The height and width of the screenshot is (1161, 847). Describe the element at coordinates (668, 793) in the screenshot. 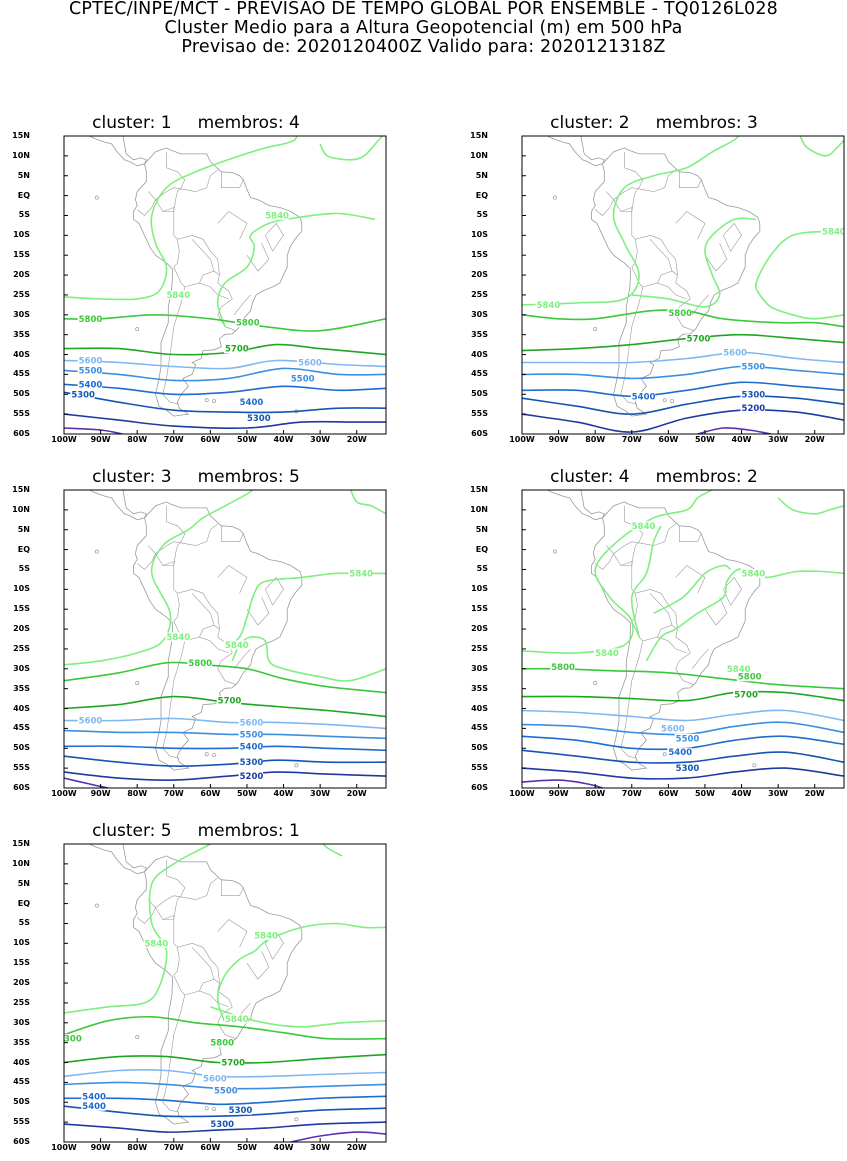

I see `lon-label: 60W` at that location.